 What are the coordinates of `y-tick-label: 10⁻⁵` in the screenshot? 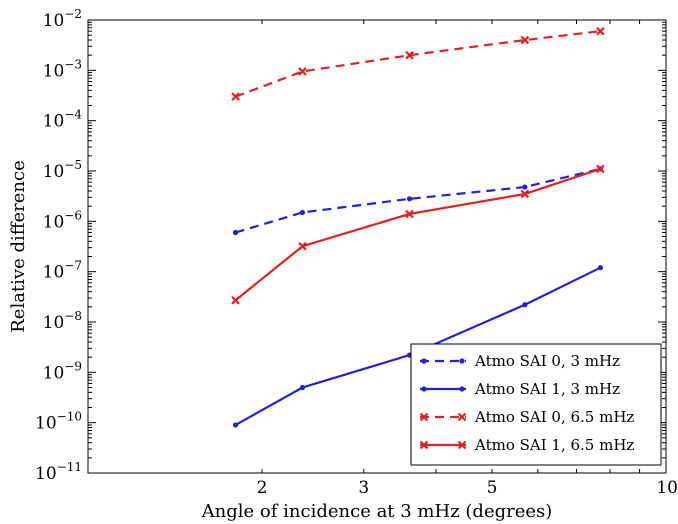 It's located at (62, 170).